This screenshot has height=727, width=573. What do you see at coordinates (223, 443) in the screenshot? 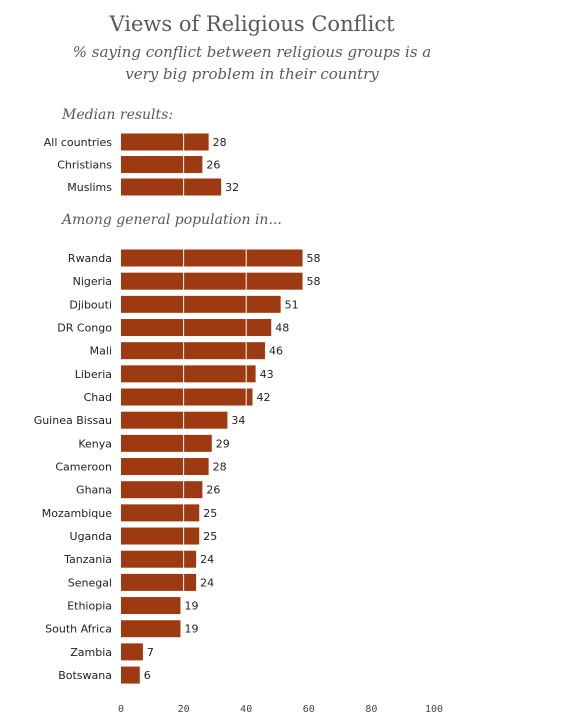
I see `value-label: 29` at bounding box center [223, 443].